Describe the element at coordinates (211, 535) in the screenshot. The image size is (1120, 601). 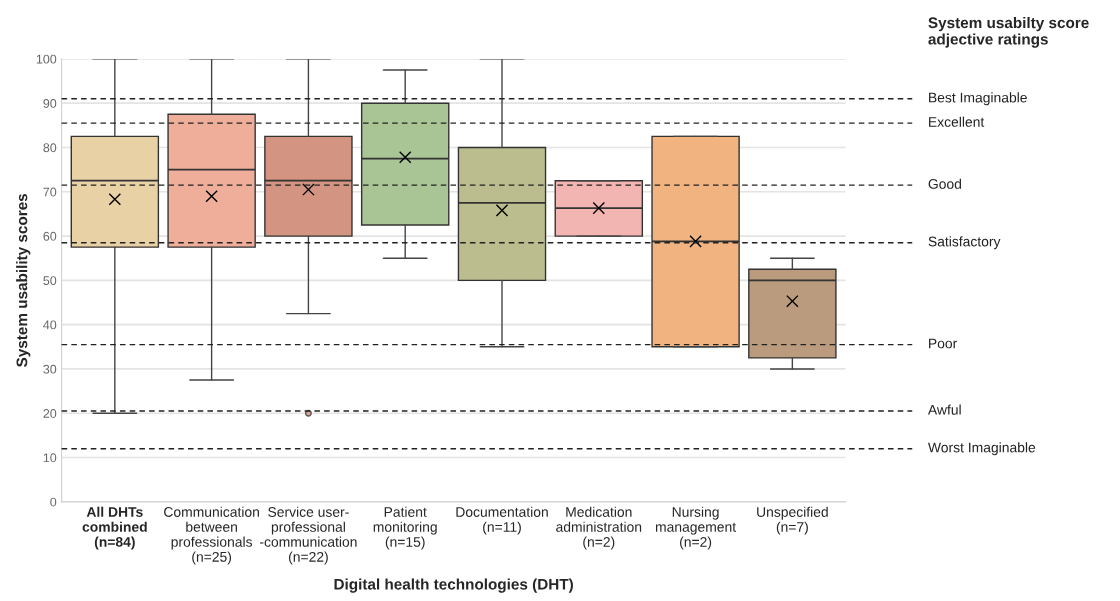
I see `x-tick-label: Communication between professionals (n=25)` at that location.